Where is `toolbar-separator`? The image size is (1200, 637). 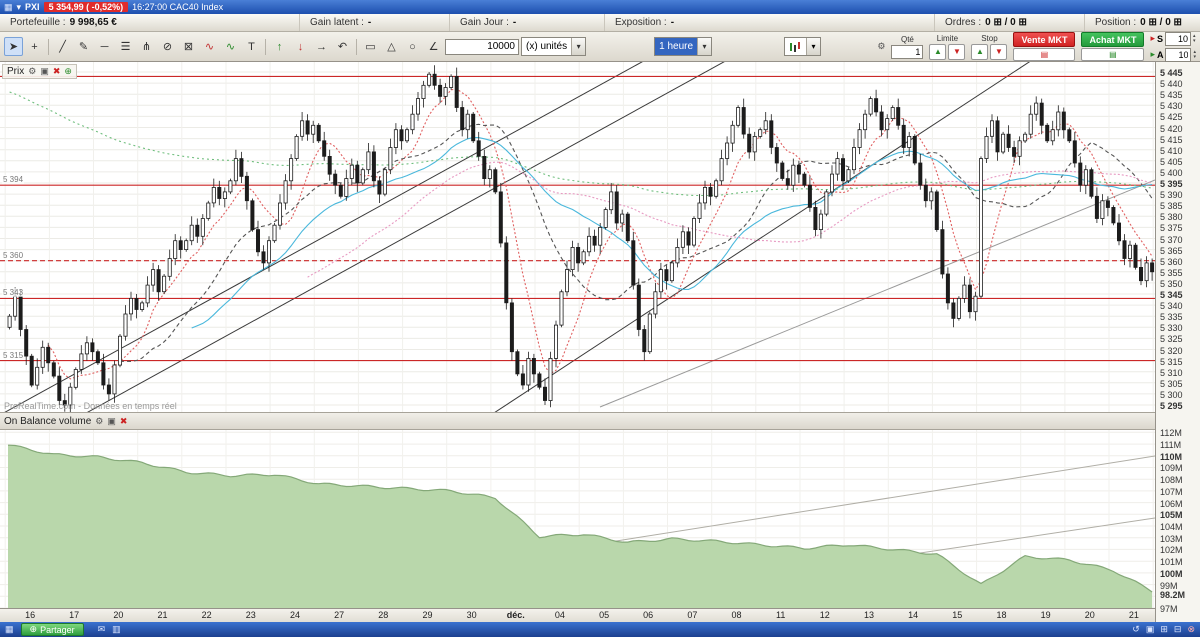
toolbar-separator is located at coordinates (265, 46).